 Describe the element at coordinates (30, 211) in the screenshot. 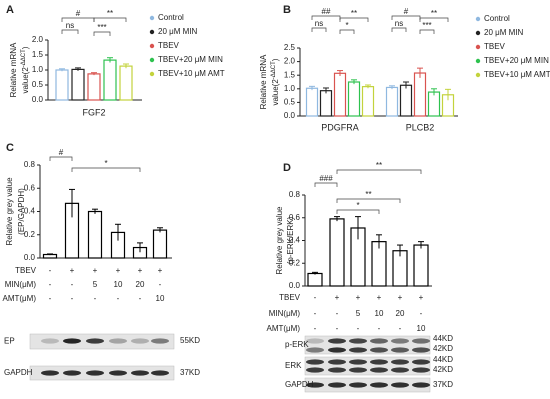

I see `y-tick-label: 0.4` at that location.